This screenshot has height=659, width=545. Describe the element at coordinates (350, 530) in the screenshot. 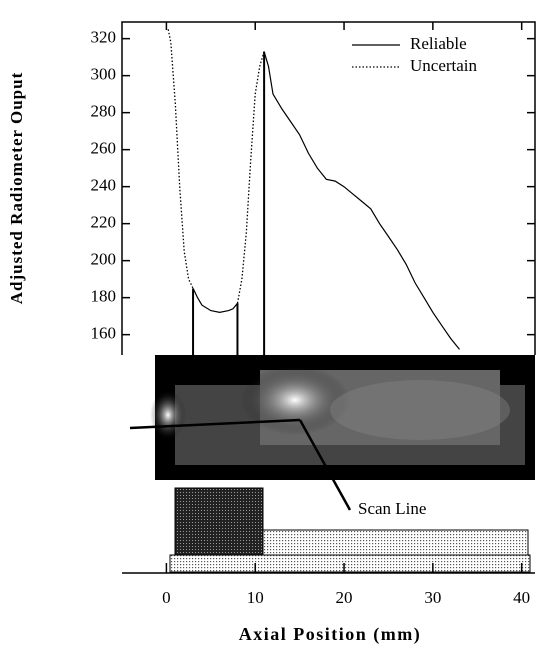

I see `specimen-diagram` at that location.